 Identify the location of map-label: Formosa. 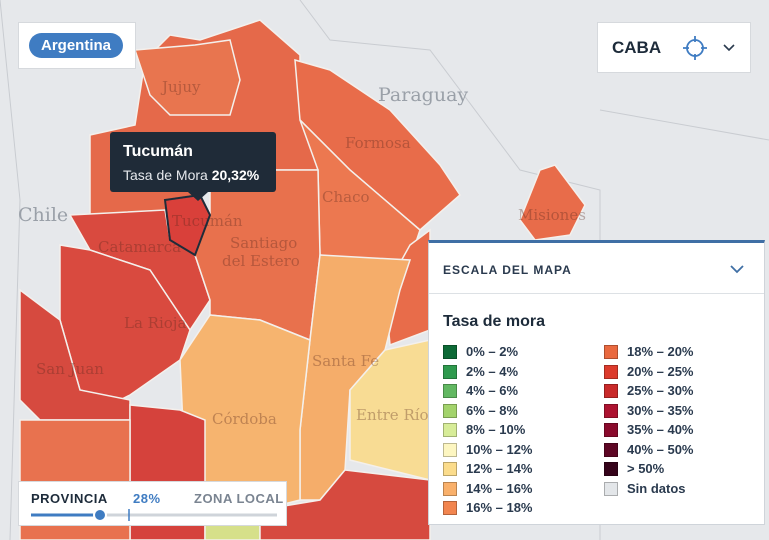
(378, 143).